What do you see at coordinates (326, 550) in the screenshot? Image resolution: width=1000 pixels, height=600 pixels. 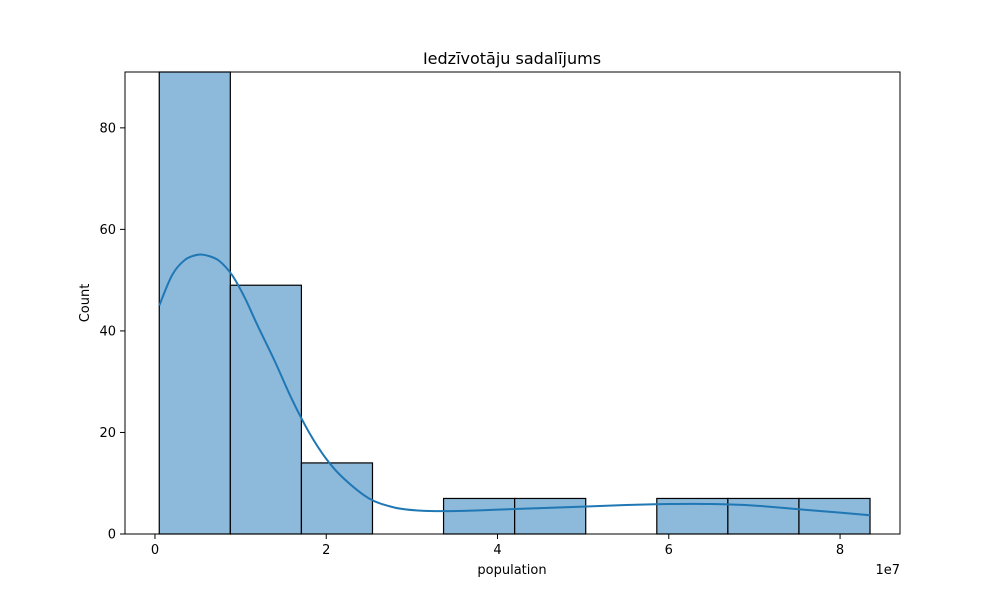 I see `x-tick-label-1: 2` at bounding box center [326, 550].